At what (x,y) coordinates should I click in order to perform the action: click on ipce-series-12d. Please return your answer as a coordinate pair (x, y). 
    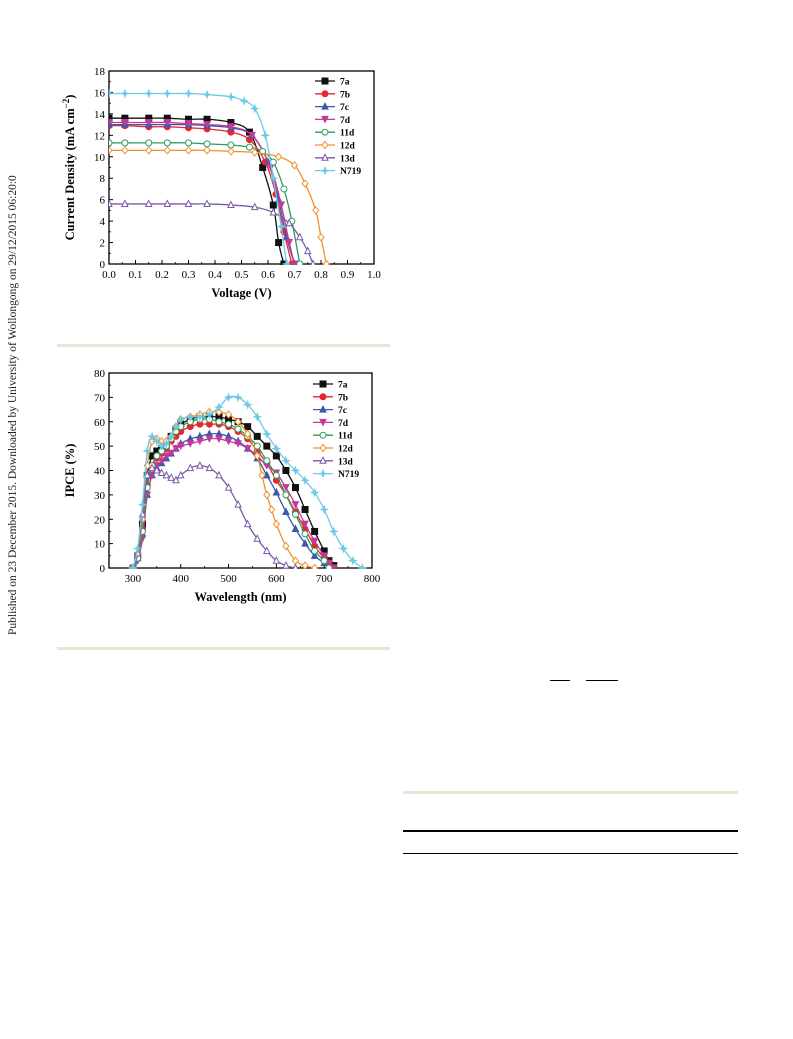
    Looking at the image, I should click on (224, 488).